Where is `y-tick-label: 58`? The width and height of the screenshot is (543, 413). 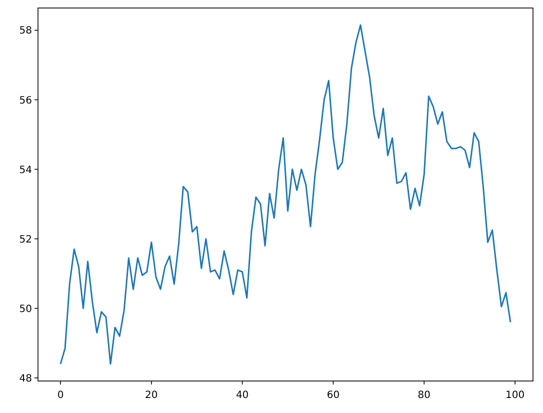
y-tick-label: 58 is located at coordinates (25, 31).